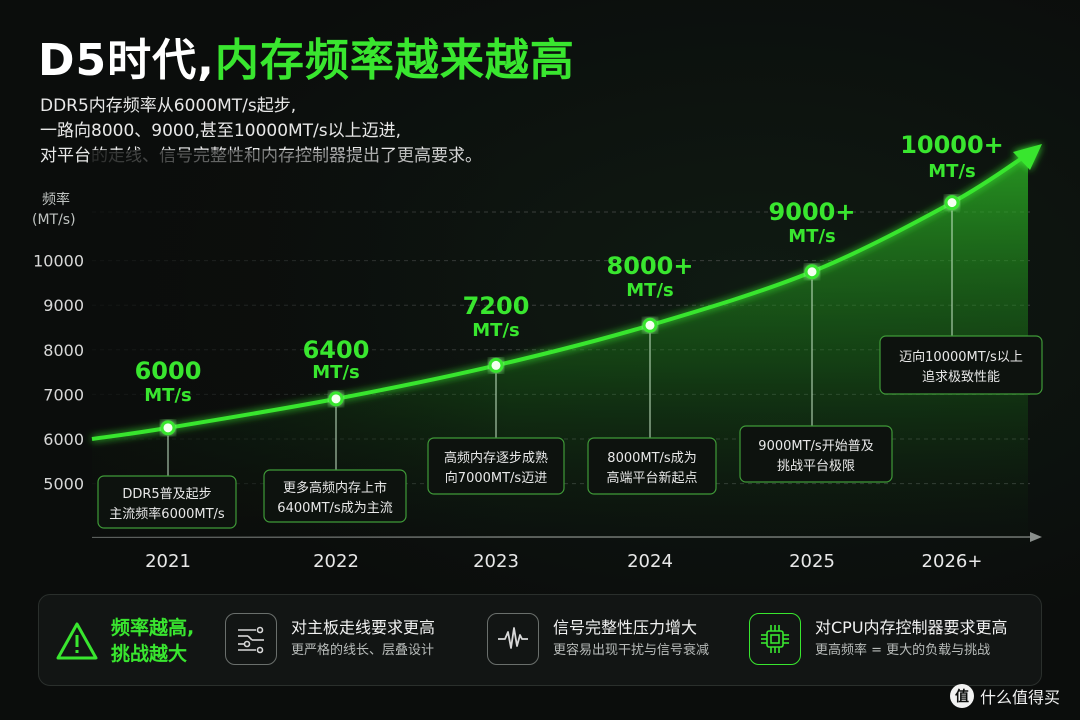  Describe the element at coordinates (63, 350) in the screenshot. I see `y-tick-label: 8000` at that location.